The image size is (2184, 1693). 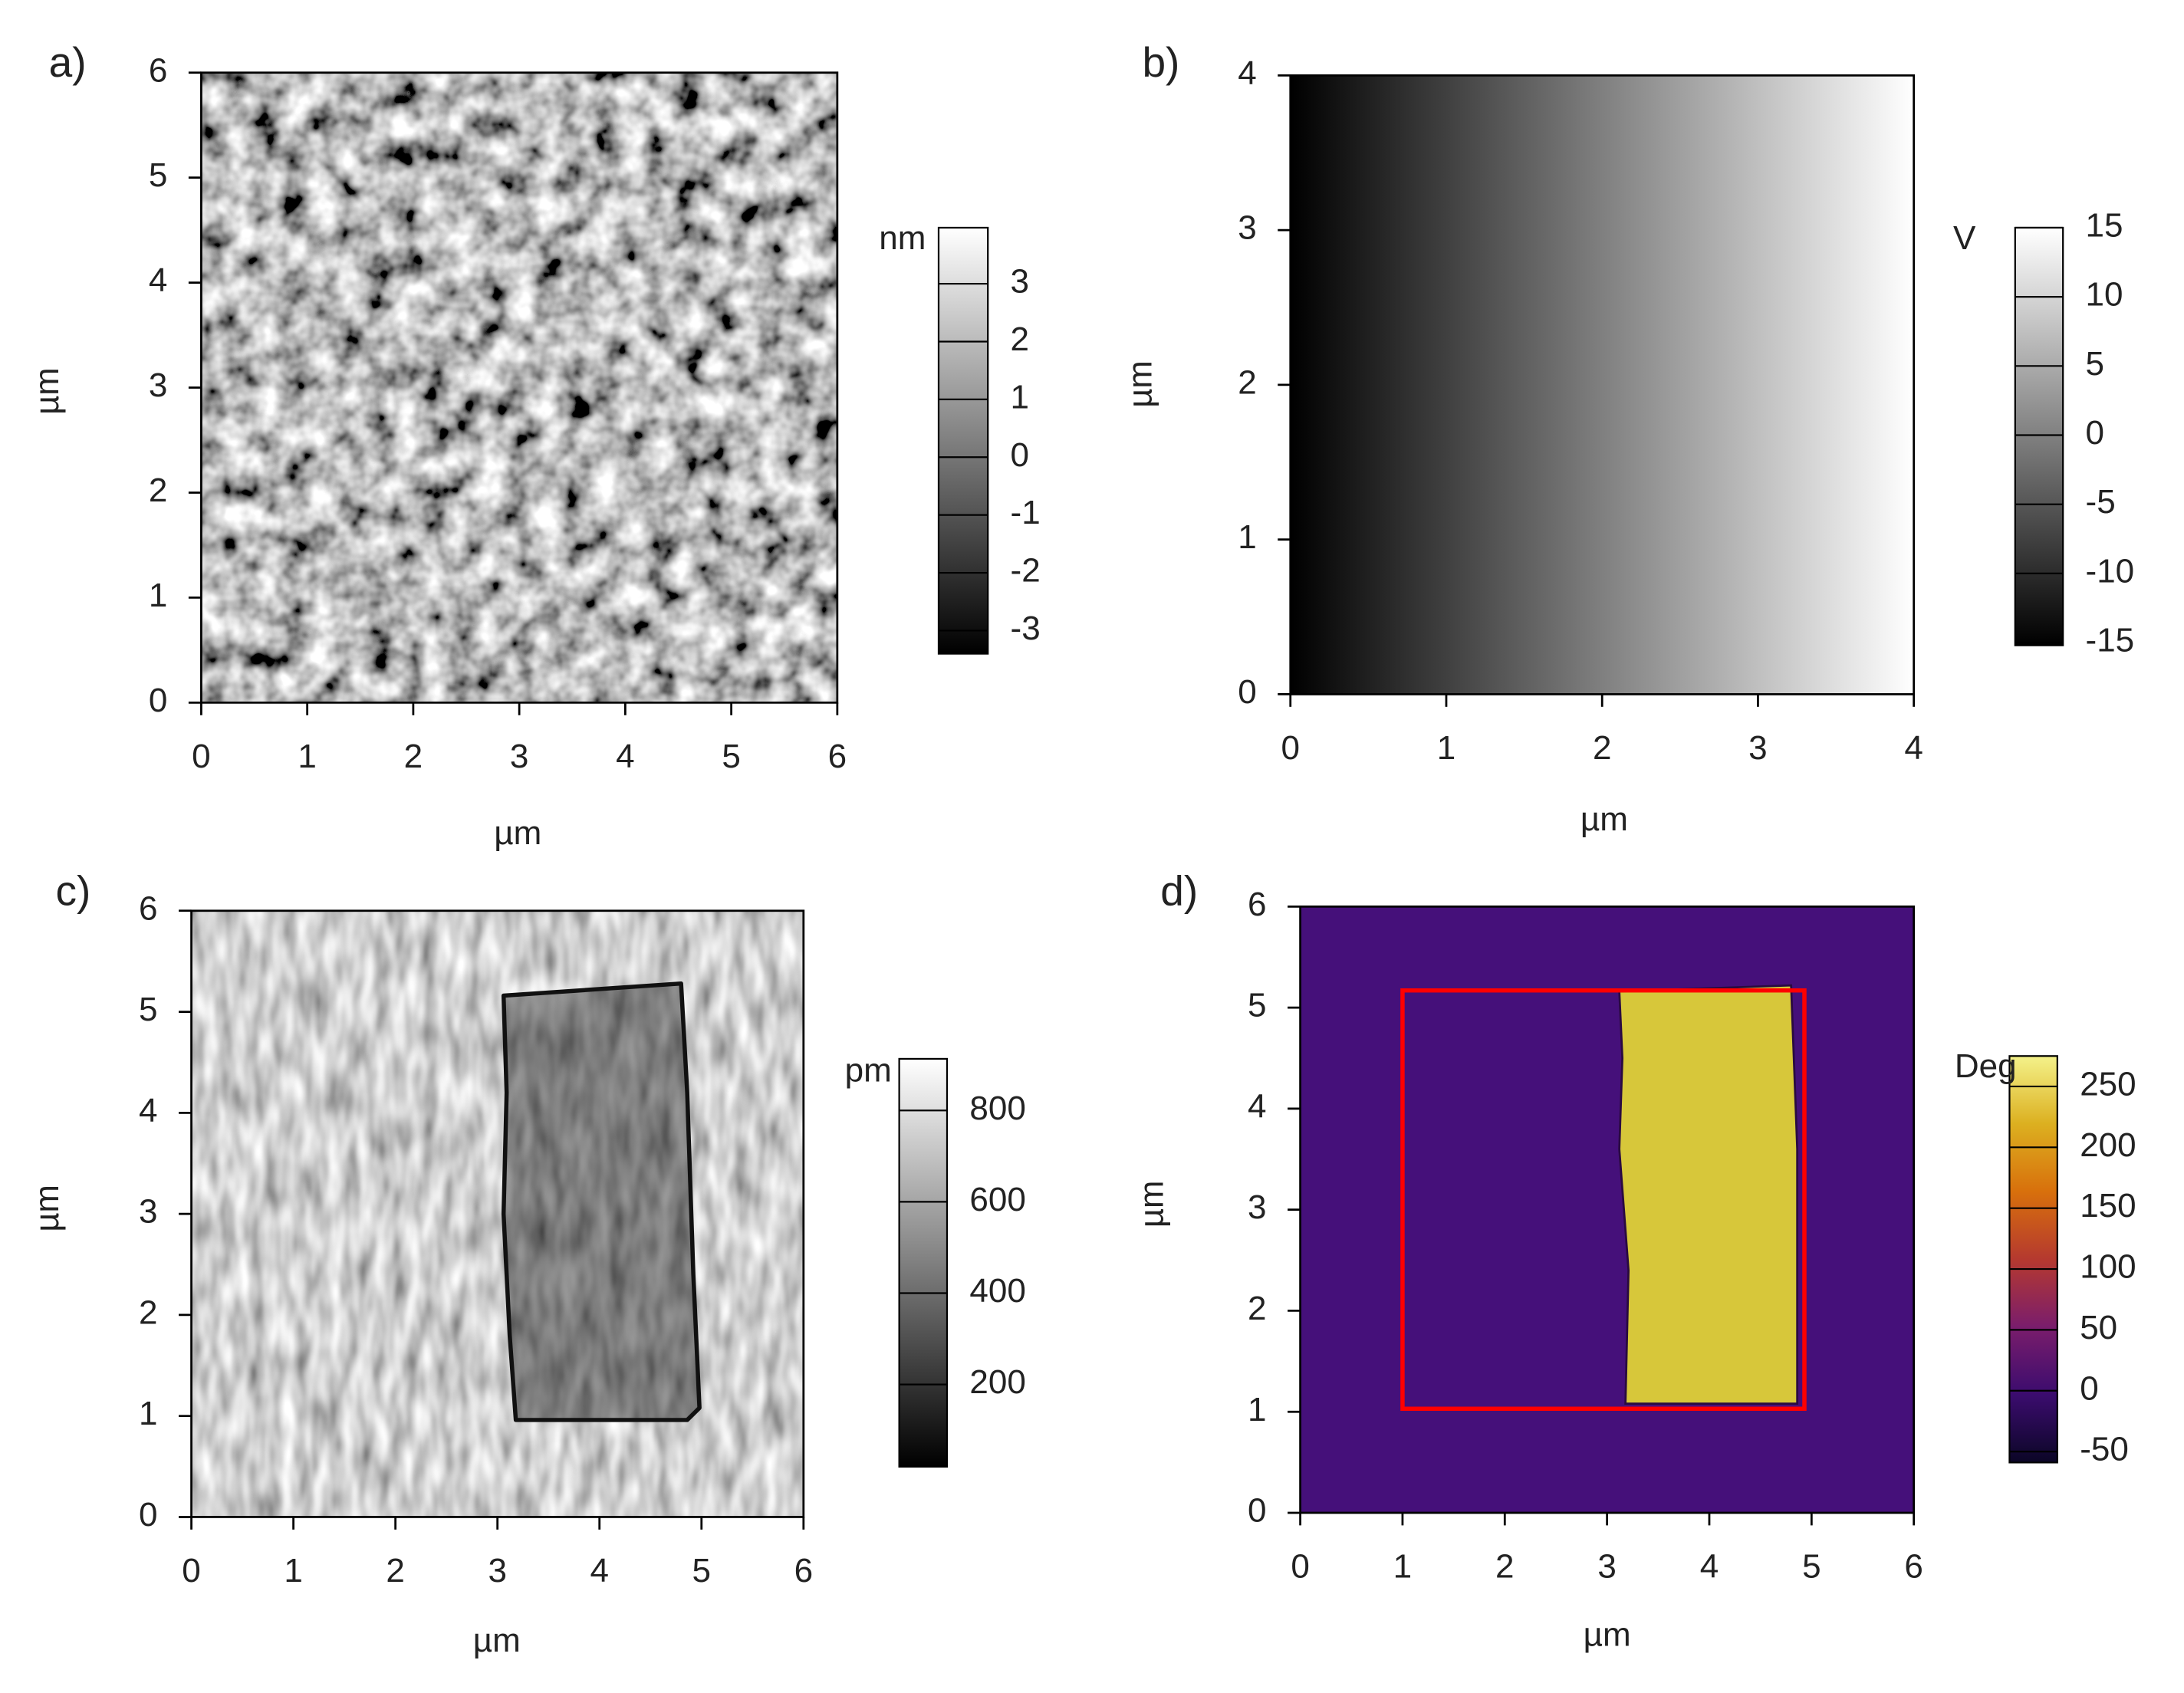 I want to click on colorbar-label: V, so click(x=1965, y=238).